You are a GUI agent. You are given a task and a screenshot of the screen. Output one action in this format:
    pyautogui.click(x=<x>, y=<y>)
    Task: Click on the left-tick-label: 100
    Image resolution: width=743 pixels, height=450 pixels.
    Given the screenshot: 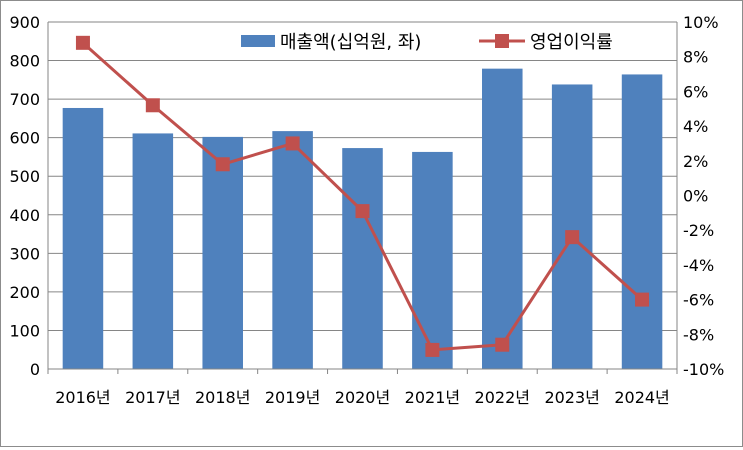 What is the action you would take?
    pyautogui.click(x=24, y=330)
    